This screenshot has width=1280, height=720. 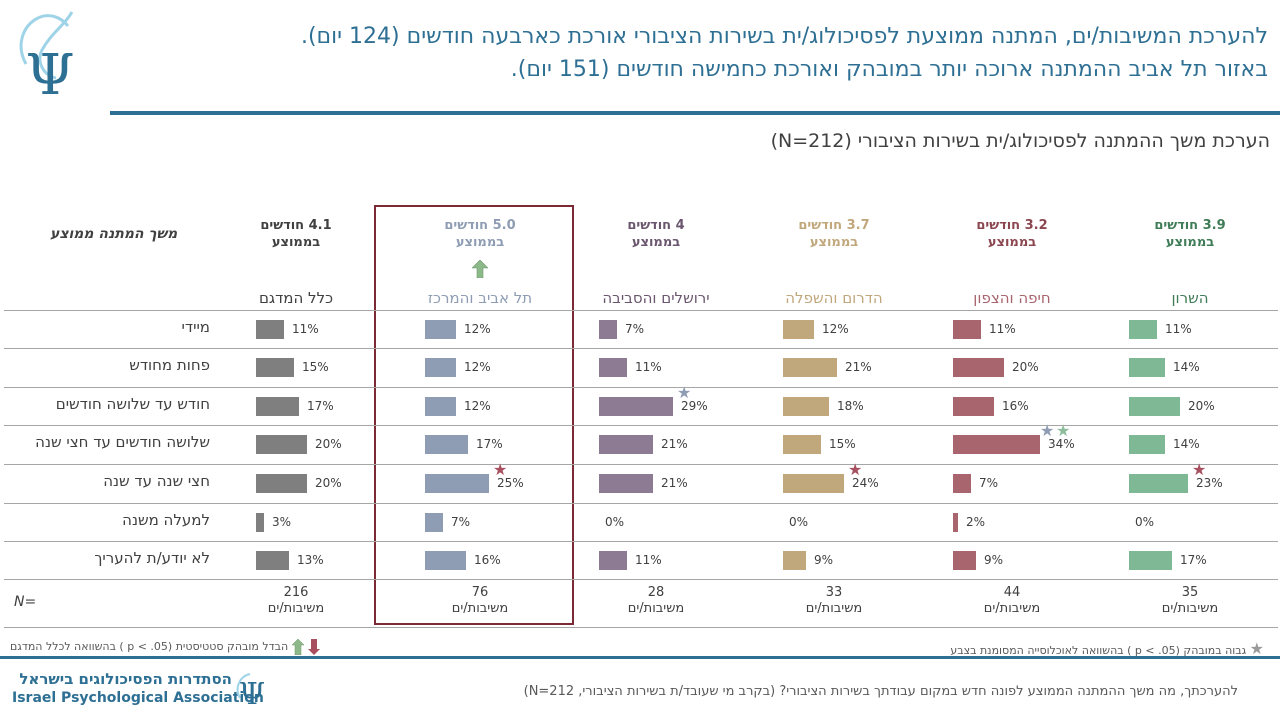 I want to click on data-label: 18%, so click(x=850, y=406).